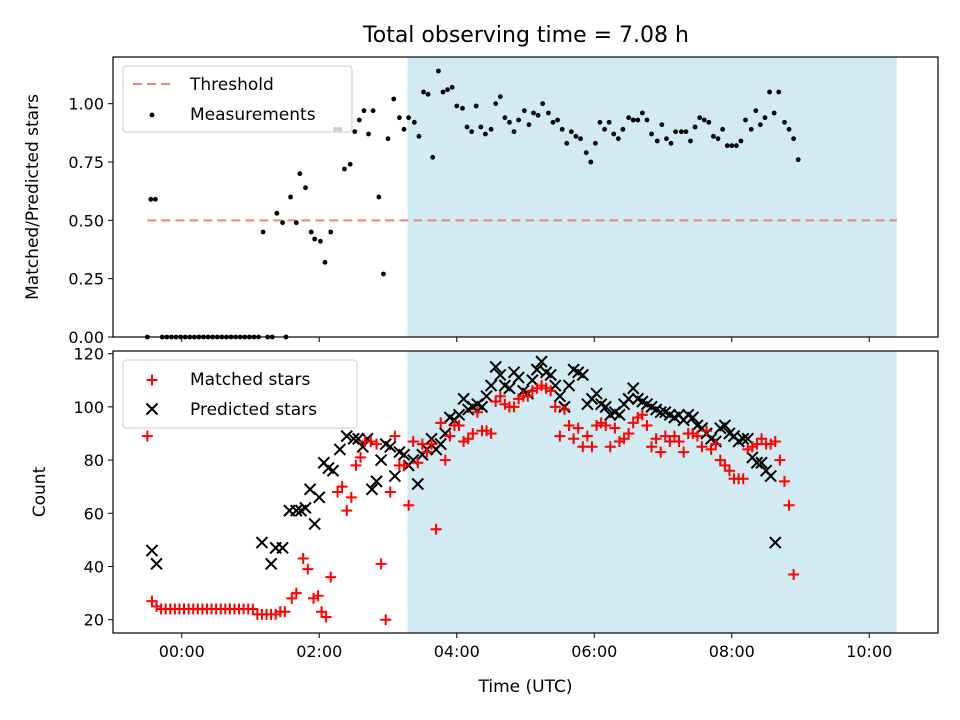 This screenshot has height=720, width=960. Describe the element at coordinates (319, 651) in the screenshot. I see `x-tick-label: 02:00` at that location.